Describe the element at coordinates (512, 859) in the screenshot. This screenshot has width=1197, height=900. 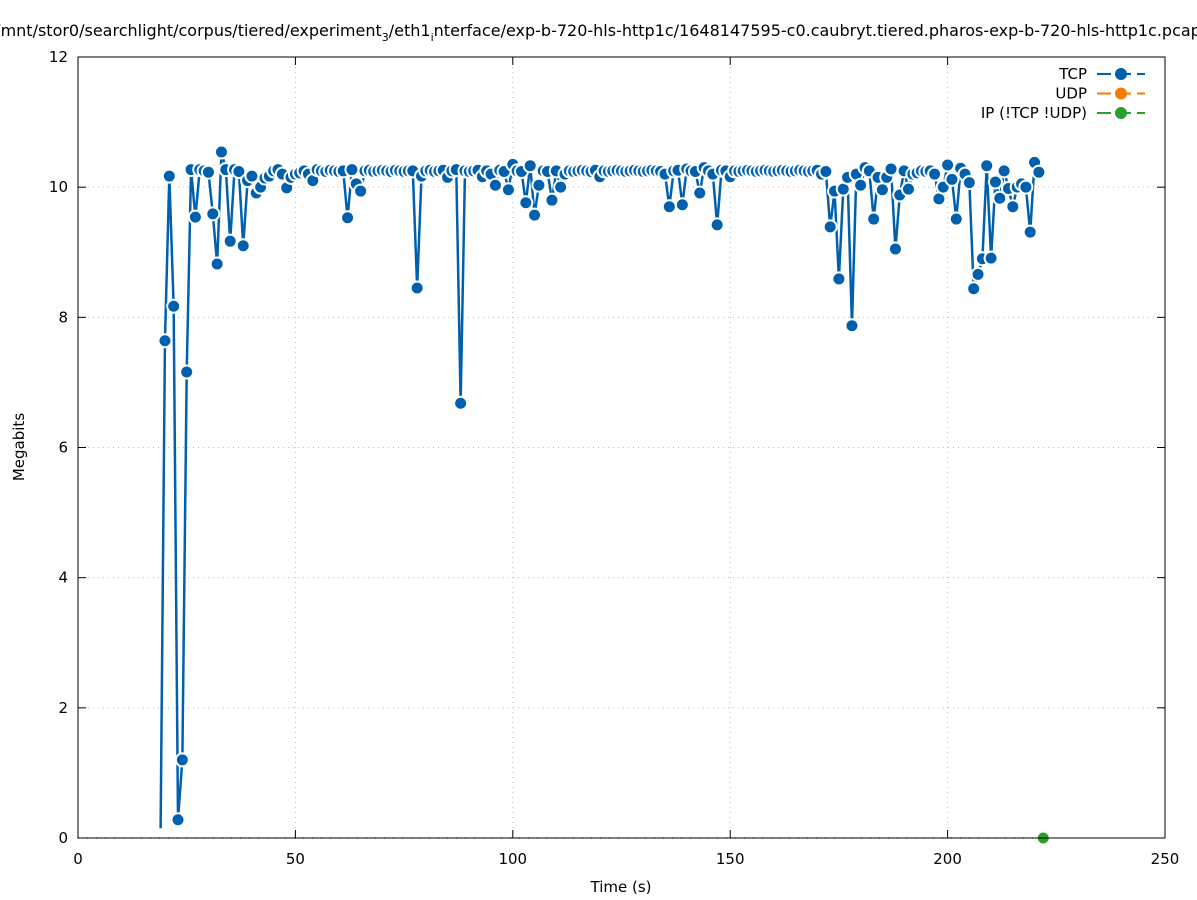
I see `x-tick-label: 100` at that location.